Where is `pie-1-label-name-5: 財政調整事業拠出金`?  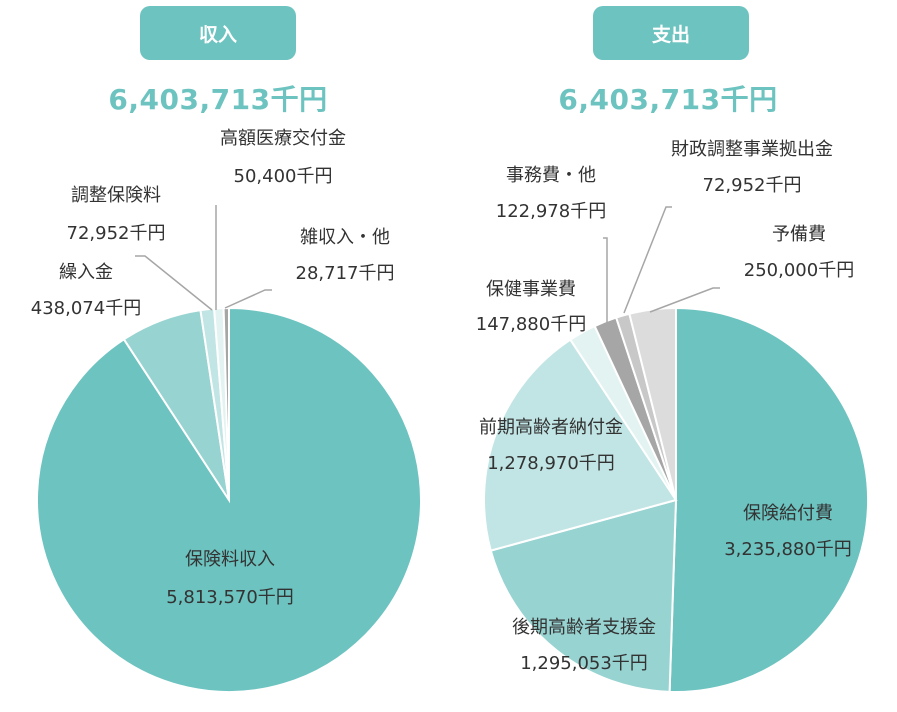
pie-1-label-name-5: 財政調整事業拠出金 is located at coordinates (752, 149).